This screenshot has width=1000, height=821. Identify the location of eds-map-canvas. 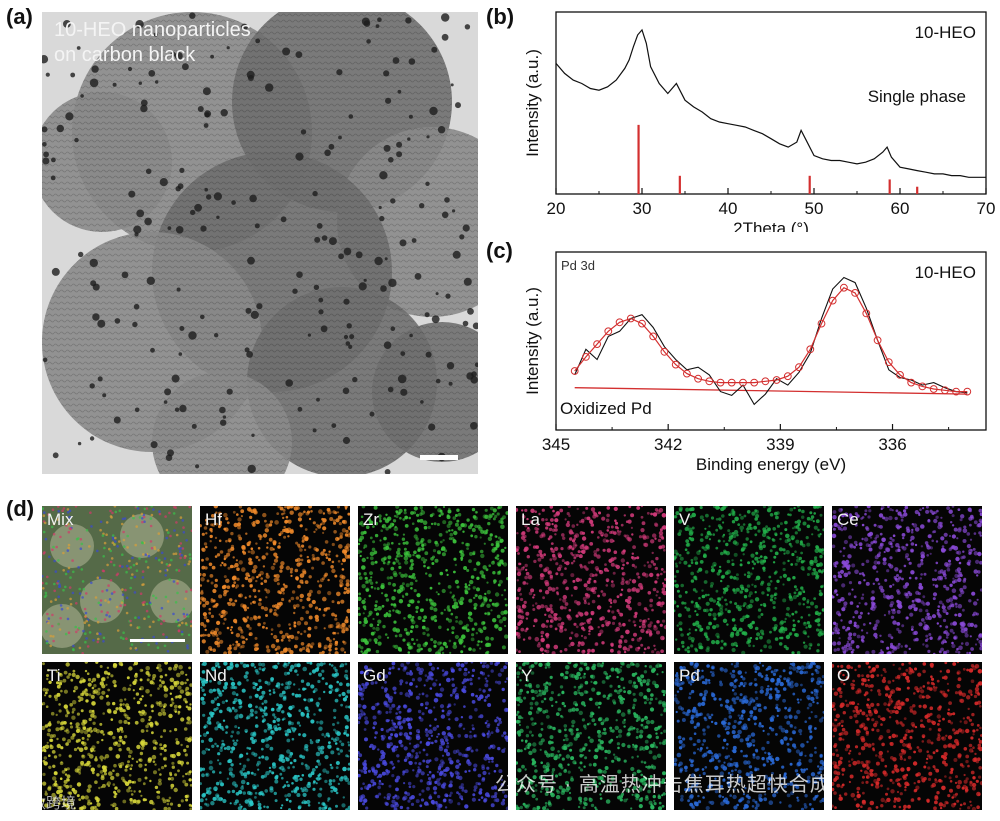
(117, 580).